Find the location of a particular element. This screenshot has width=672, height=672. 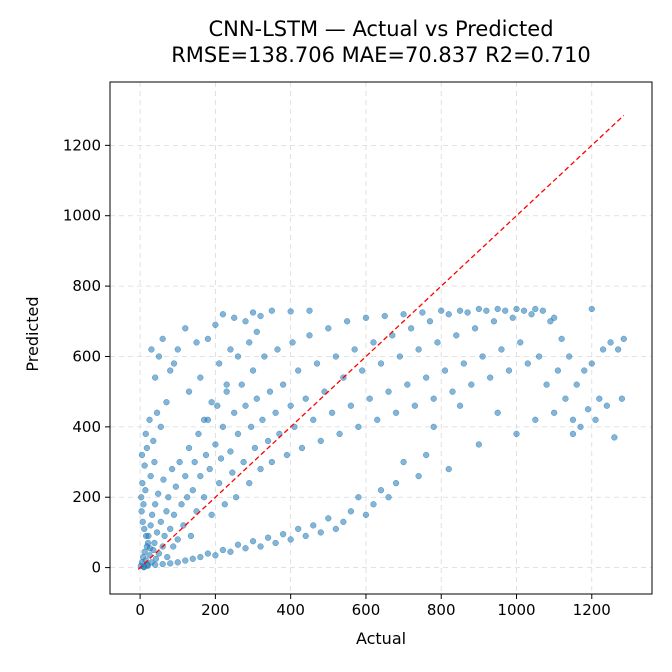

y-tick-label: 400 is located at coordinates (86, 427).